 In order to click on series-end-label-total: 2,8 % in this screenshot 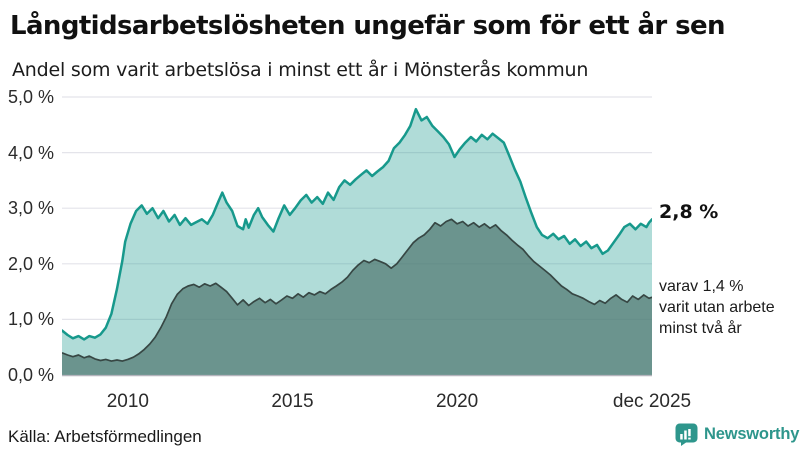, I will do `click(689, 212)`.